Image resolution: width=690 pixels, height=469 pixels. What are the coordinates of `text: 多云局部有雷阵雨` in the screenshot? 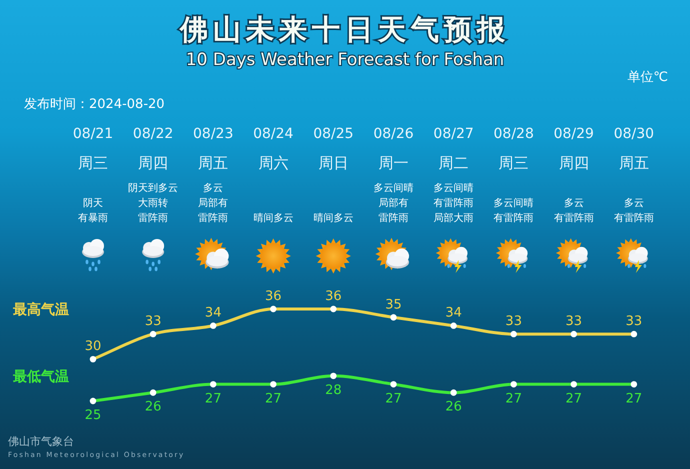 It's located at (213, 203).